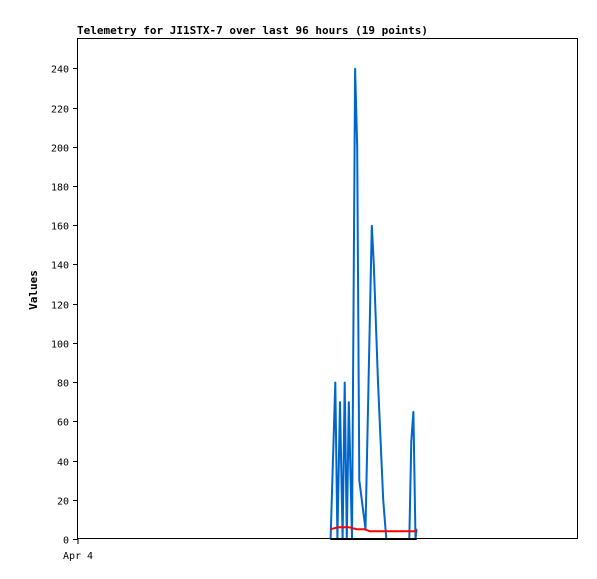 The image size is (597, 579). What do you see at coordinates (60, 266) in the screenshot?
I see `y-tick-label: 140` at bounding box center [60, 266].